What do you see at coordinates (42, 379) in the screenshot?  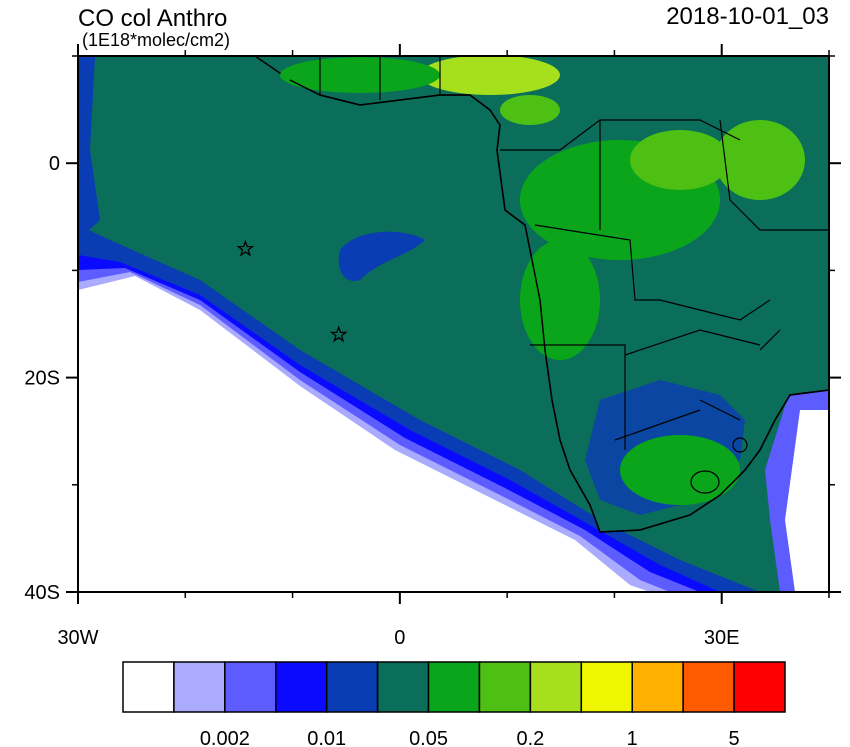 I see `y-tick-label: 20S` at bounding box center [42, 379].